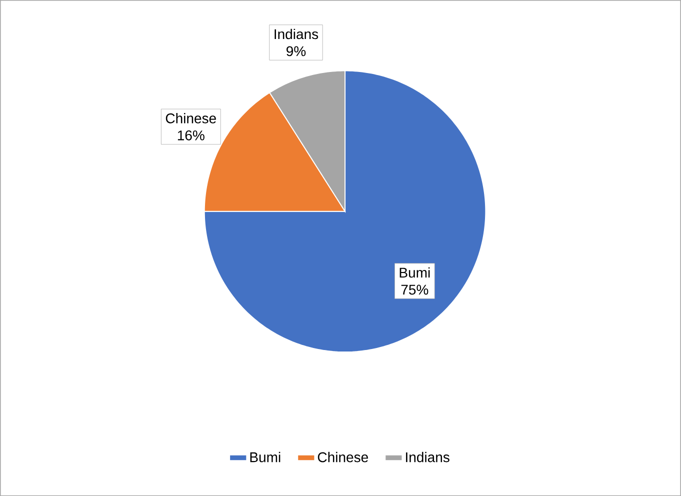 This screenshot has width=681, height=496. Describe the element at coordinates (343, 457) in the screenshot. I see `legend-label: Chinese` at that location.